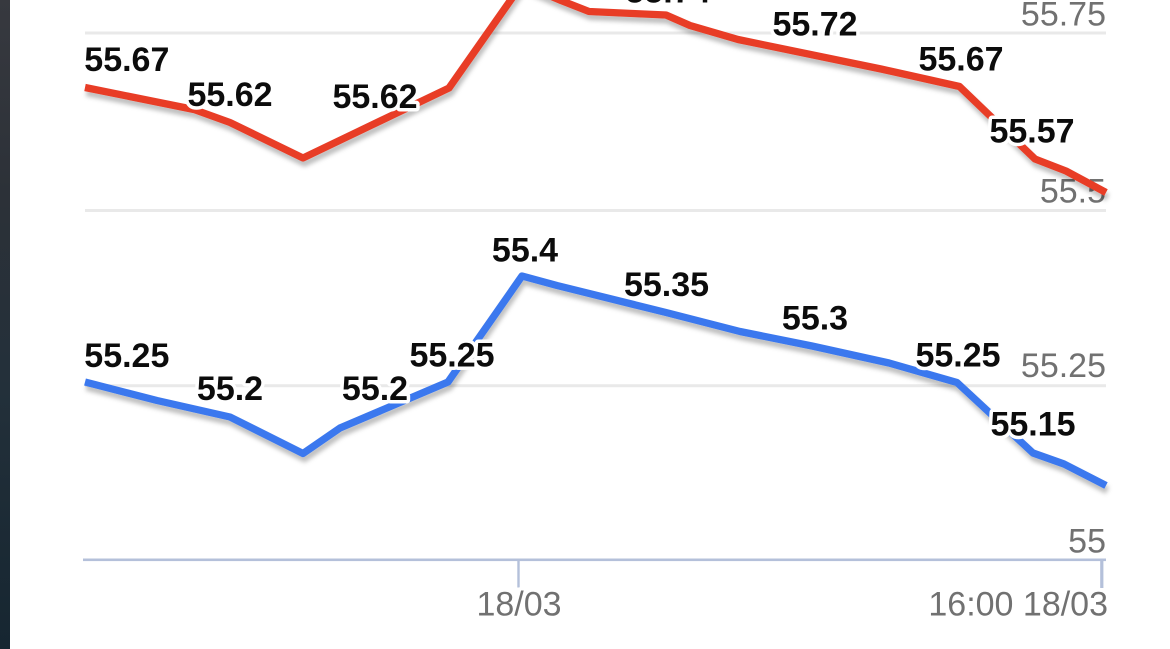  Describe the element at coordinates (518, 605) in the screenshot. I see `svg-text: 18/03` at that location.